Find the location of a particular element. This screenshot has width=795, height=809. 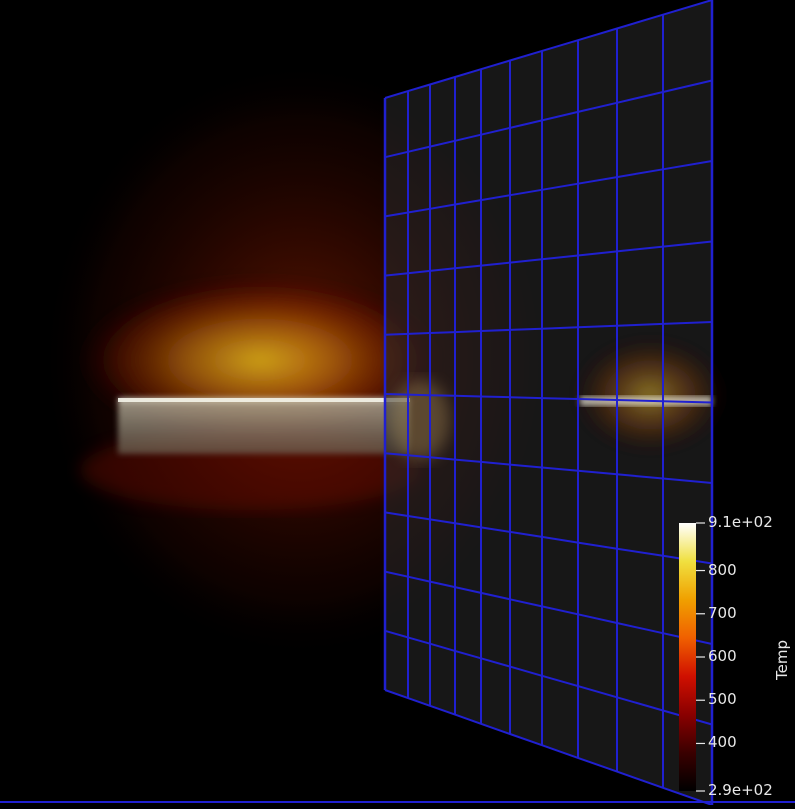

hot-bar-top-edge is located at coordinates (264, 400).